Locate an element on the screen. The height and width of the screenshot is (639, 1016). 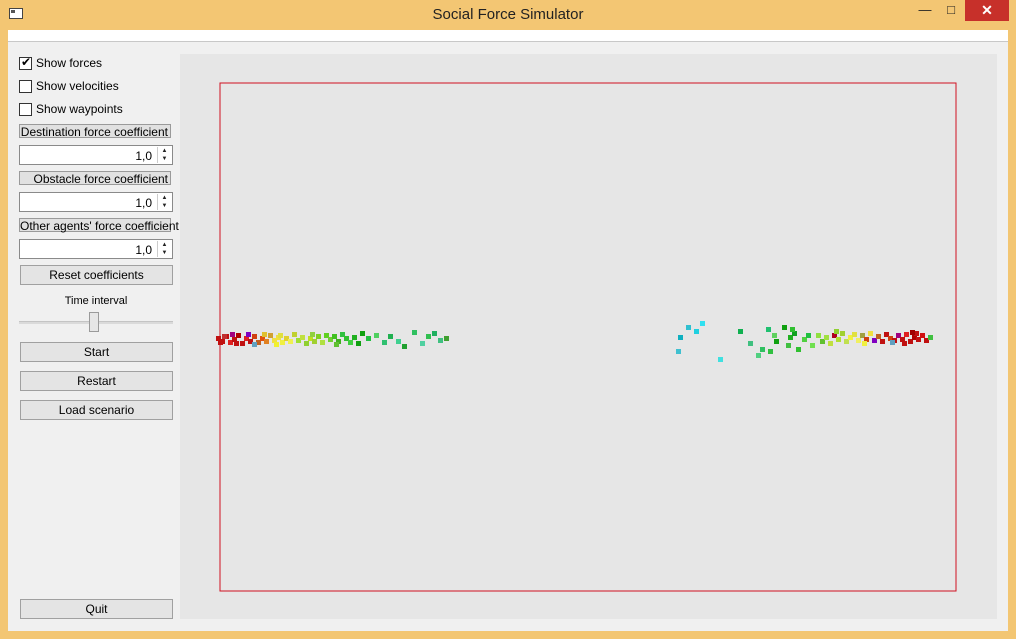
quit-button: Quit is located at coordinates (96, 609).